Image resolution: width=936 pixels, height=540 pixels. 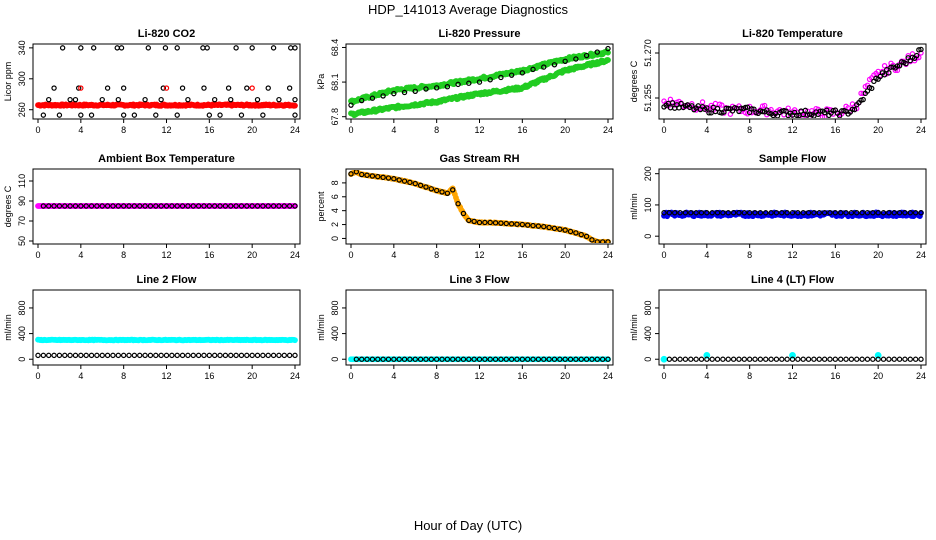 What do you see at coordinates (123, 130) in the screenshot?
I see `x-tick-label: 8` at bounding box center [123, 130].